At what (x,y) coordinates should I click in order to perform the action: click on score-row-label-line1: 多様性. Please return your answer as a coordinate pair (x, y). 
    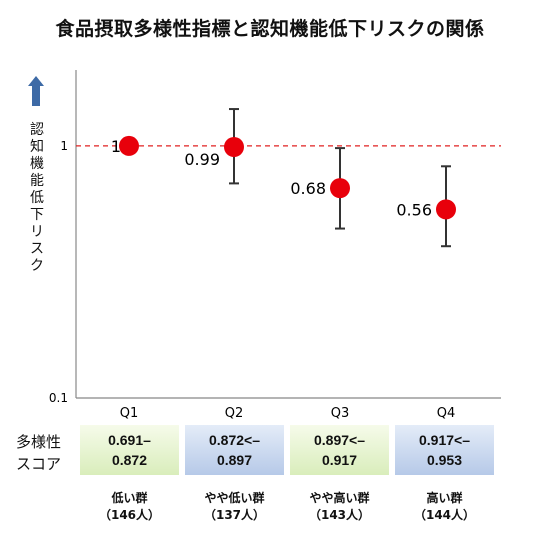
    Looking at the image, I should click on (39, 442).